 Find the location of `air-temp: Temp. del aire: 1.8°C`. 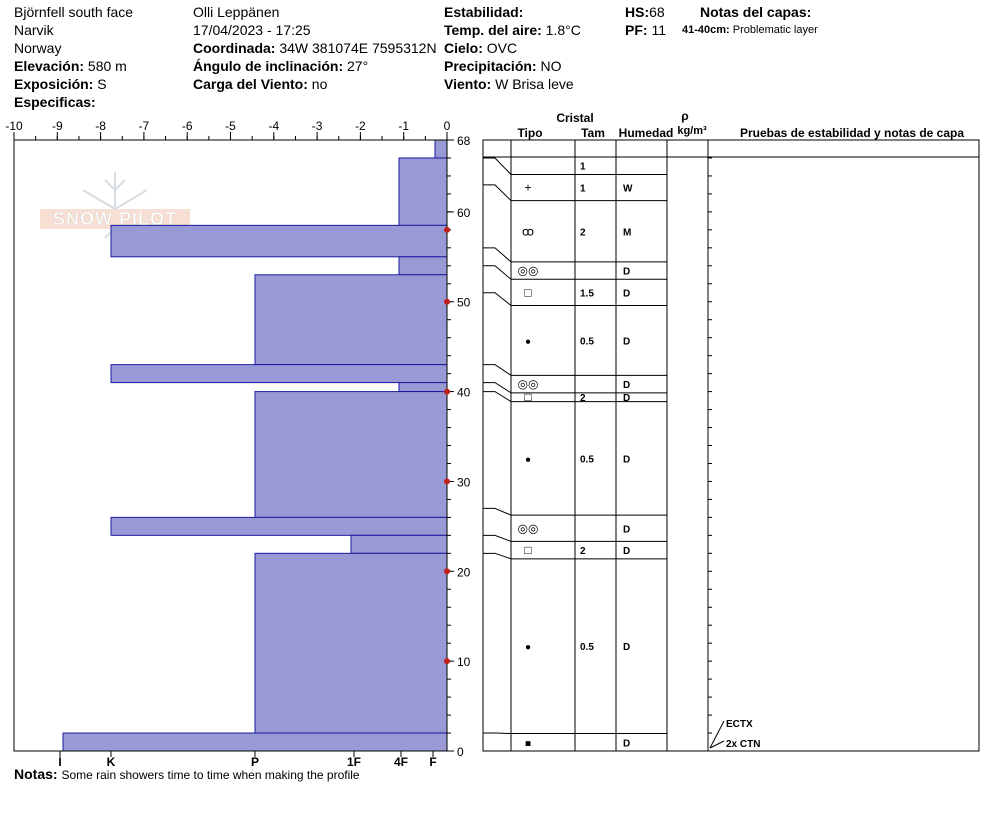

air-temp: Temp. del aire: 1.8°C is located at coordinates (512, 30).